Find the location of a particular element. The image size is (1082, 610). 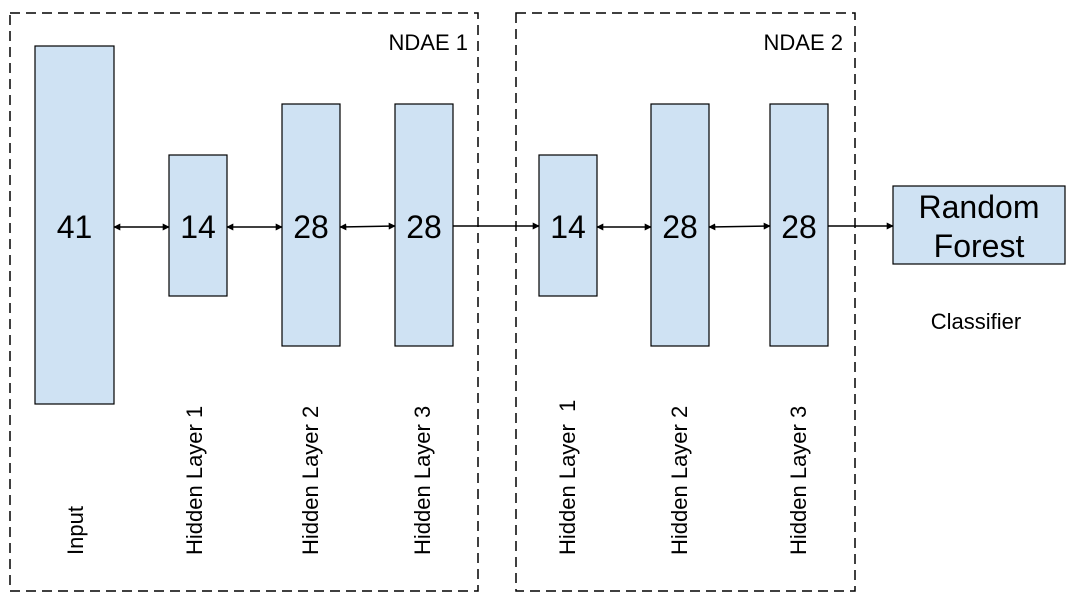

ndae1-hidden-layer-1-size: 14 is located at coordinates (198, 227).